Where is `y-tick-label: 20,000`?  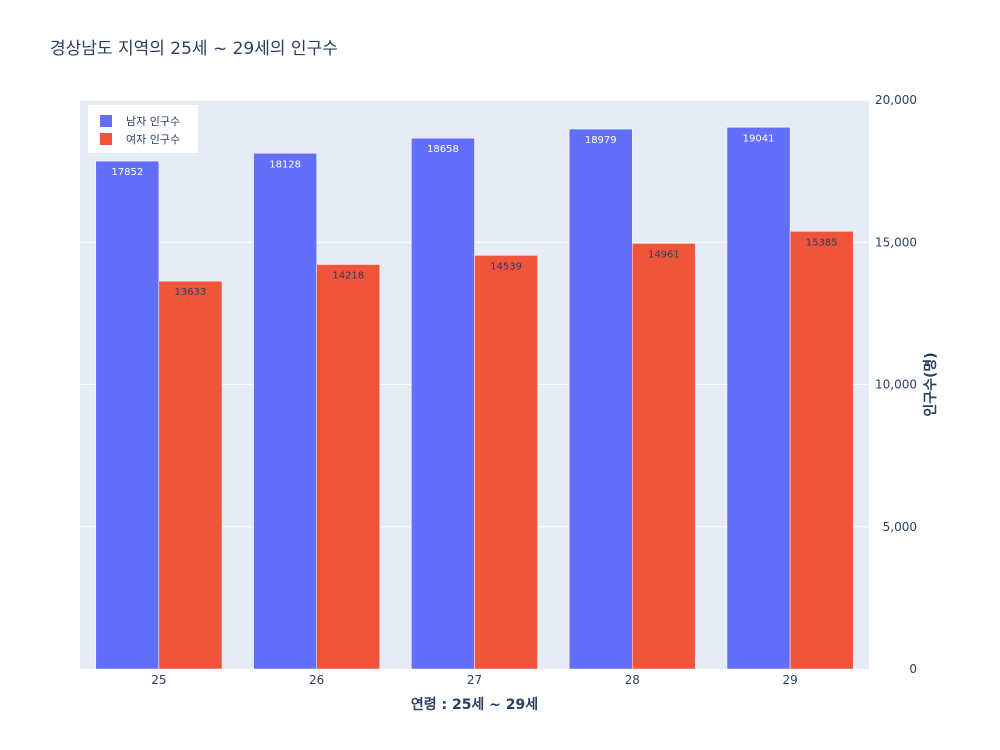 y-tick-label: 20,000 is located at coordinates (896, 100).